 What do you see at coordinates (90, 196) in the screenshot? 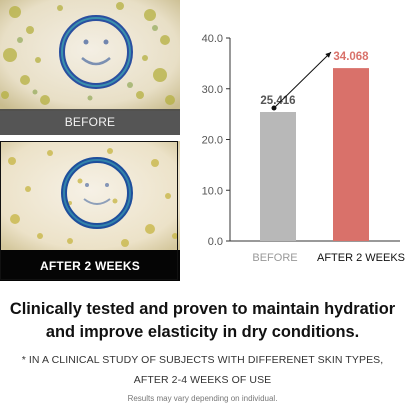
I see `after-skin-photo` at bounding box center [90, 196].